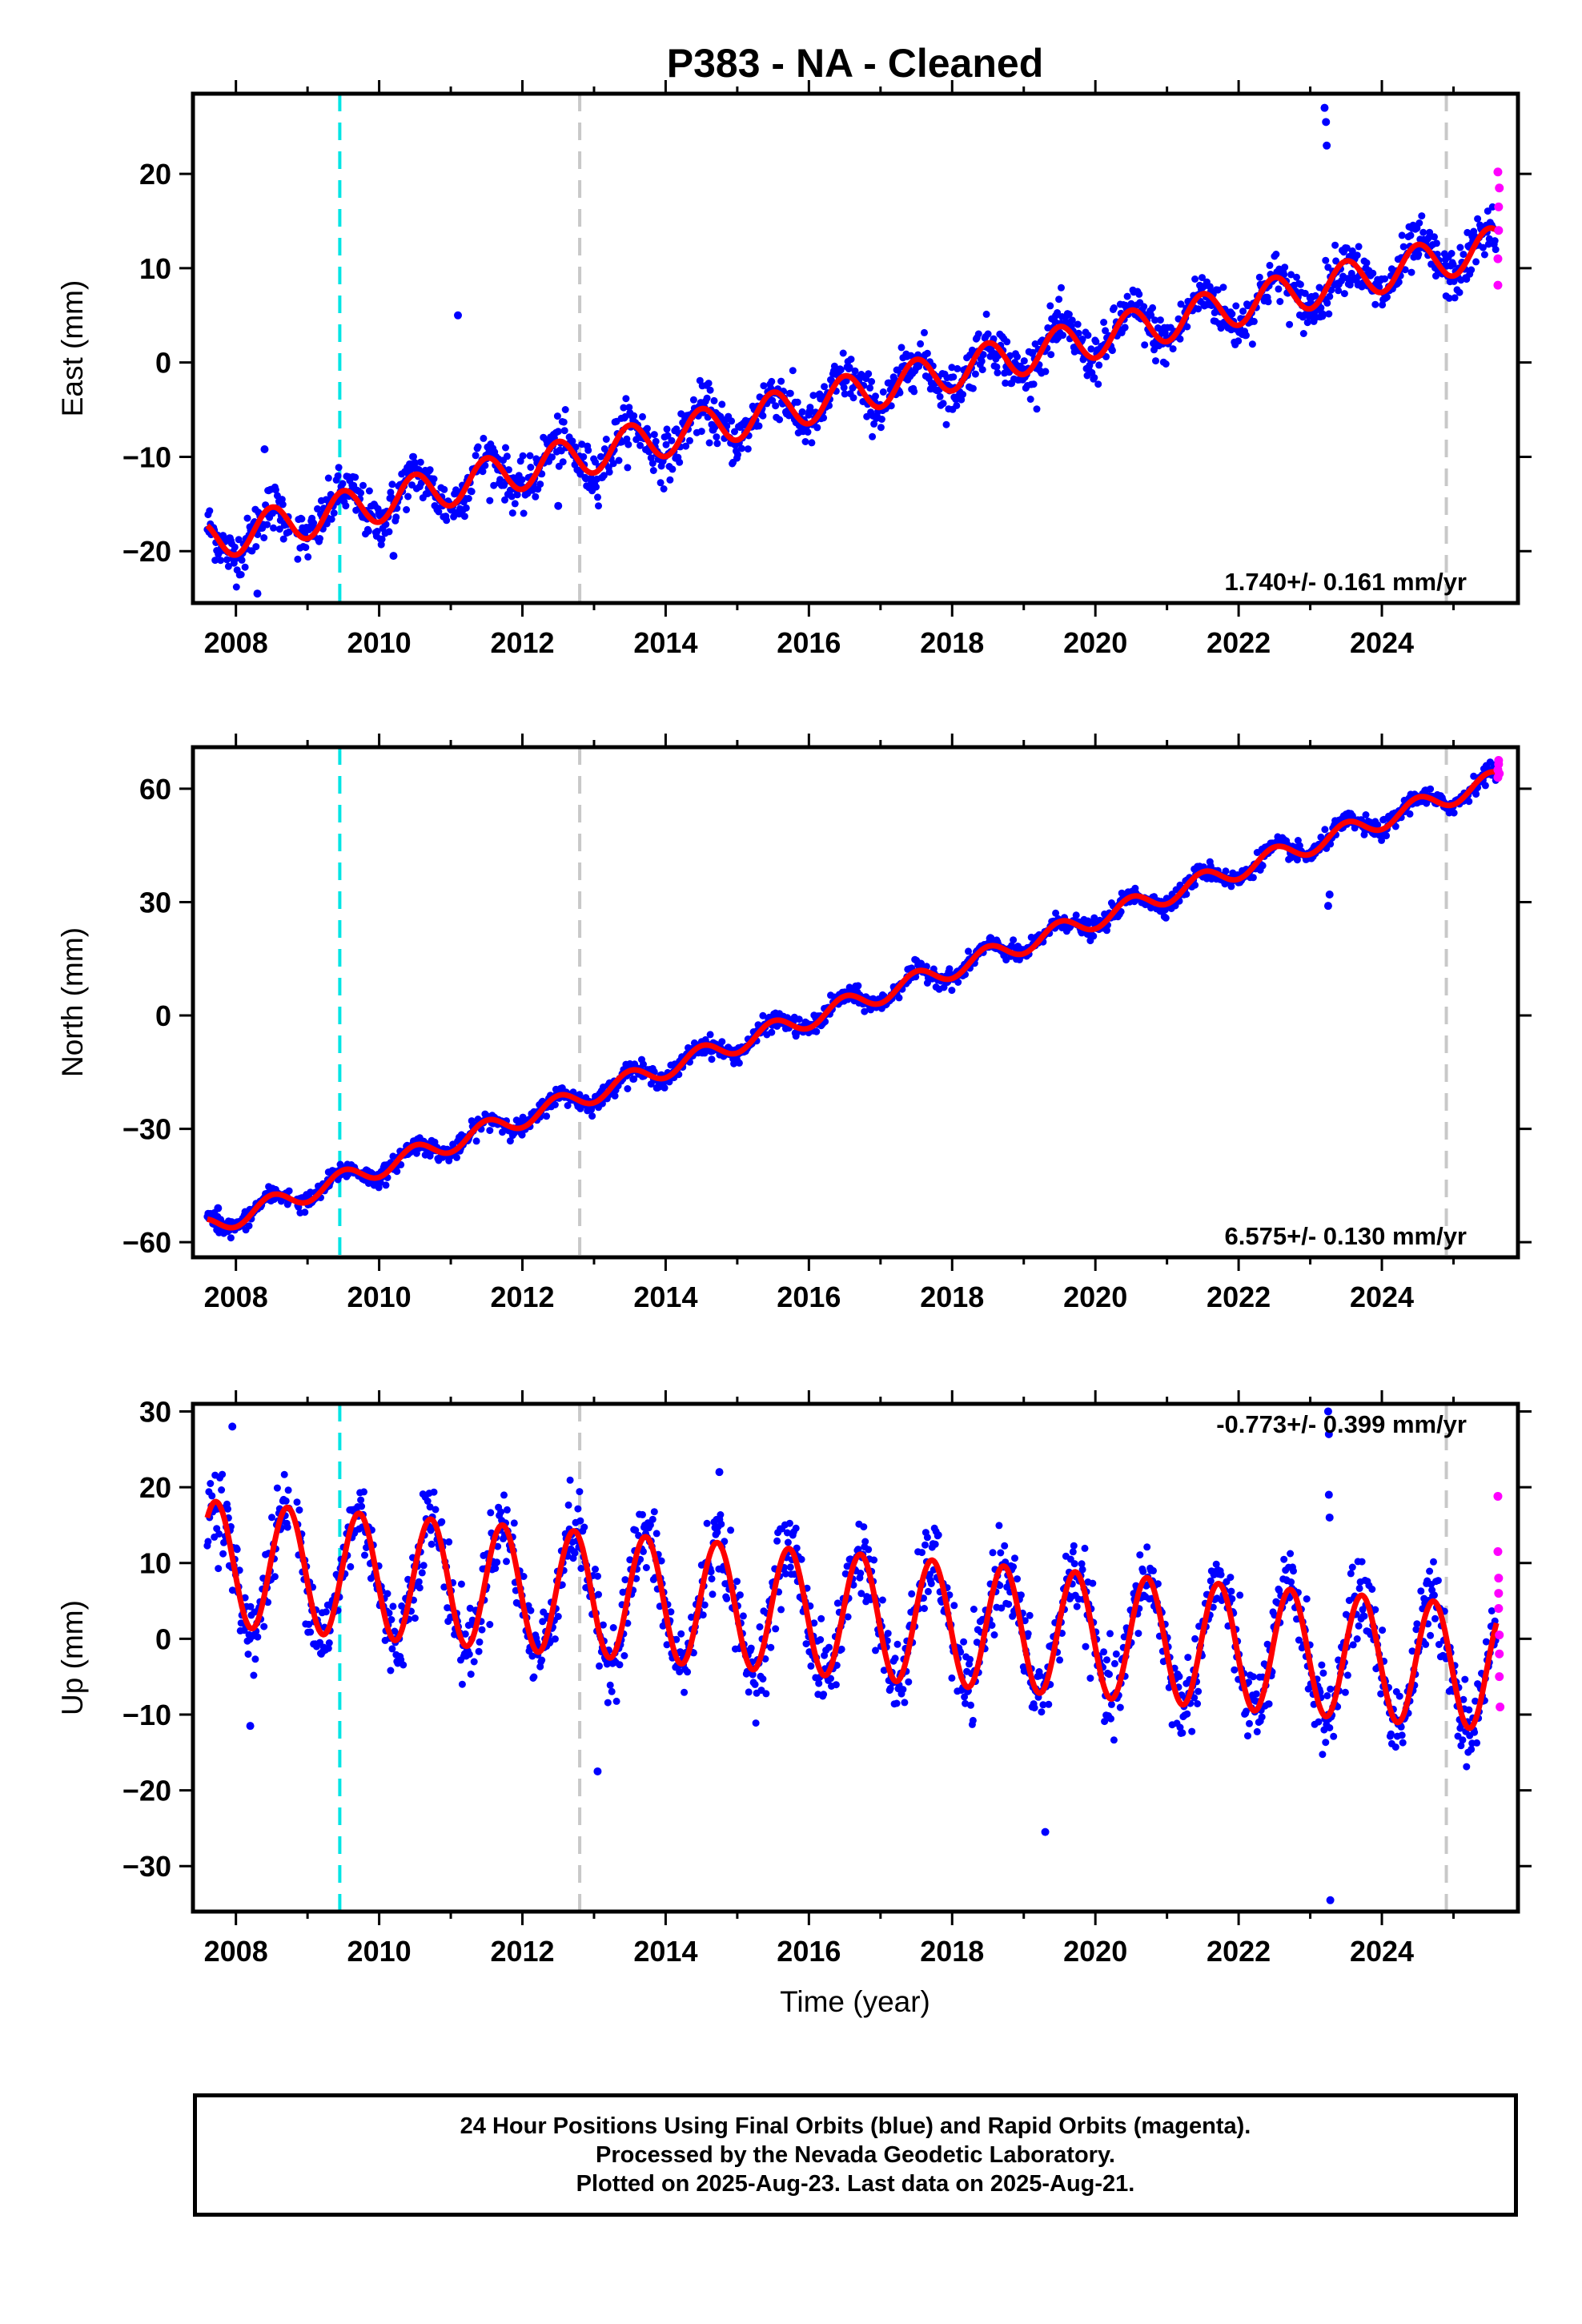 Image resolution: width=1582 pixels, height=2324 pixels. What do you see at coordinates (1239, 1297) in the screenshot?
I see `x-tick-label-north-2022: 2022` at bounding box center [1239, 1297].